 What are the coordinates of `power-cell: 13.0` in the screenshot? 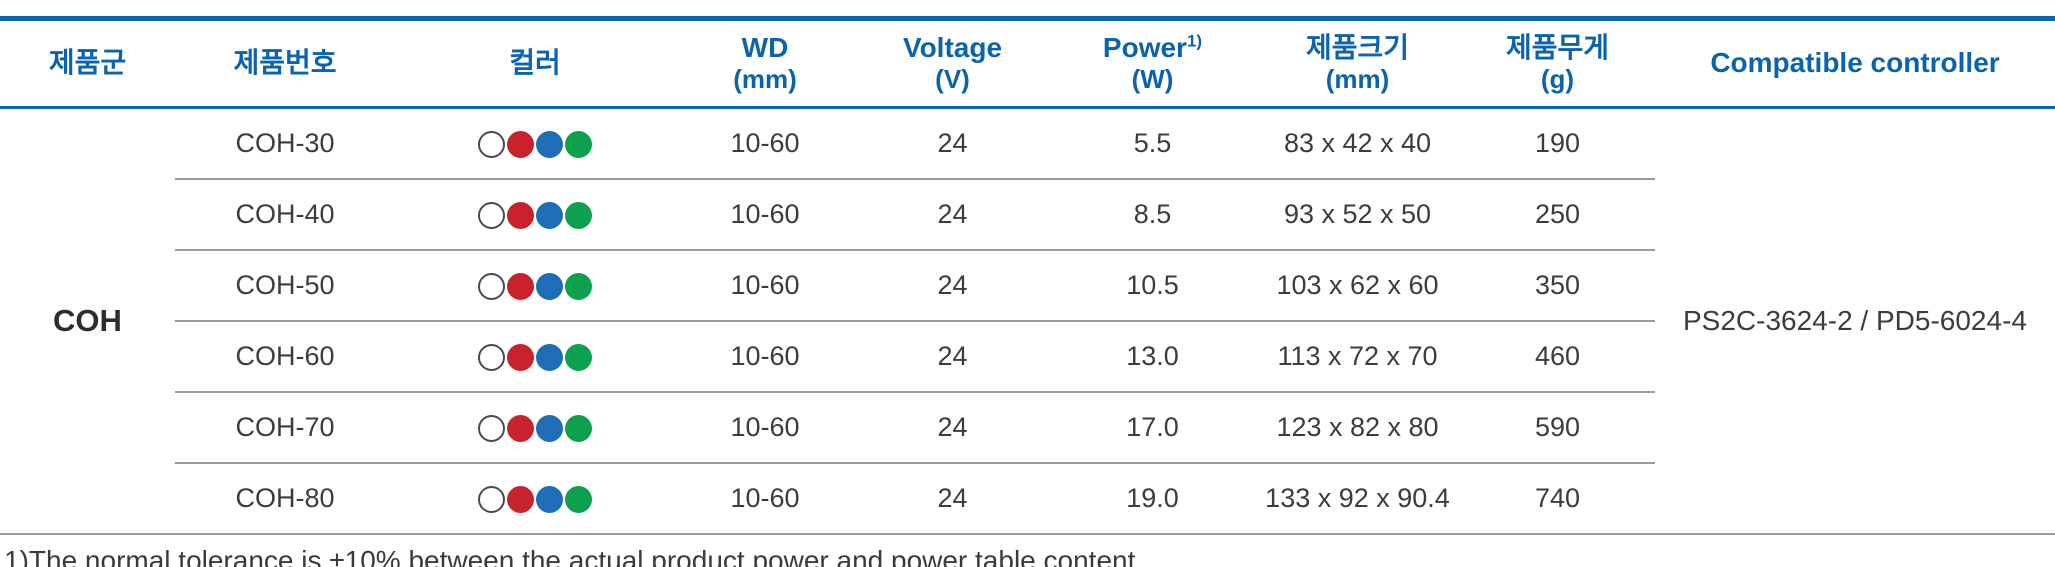 It's located at (1152, 356).